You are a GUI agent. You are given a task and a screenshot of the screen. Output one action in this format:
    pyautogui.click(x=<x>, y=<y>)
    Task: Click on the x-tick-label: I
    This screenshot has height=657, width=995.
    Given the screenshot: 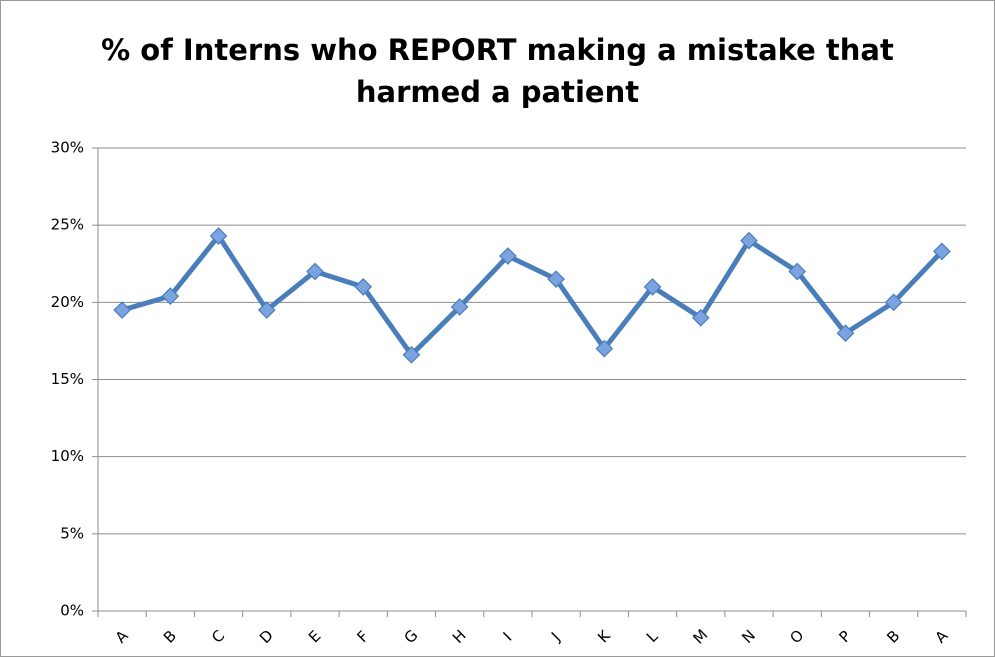 What is the action you would take?
    pyautogui.click(x=508, y=637)
    